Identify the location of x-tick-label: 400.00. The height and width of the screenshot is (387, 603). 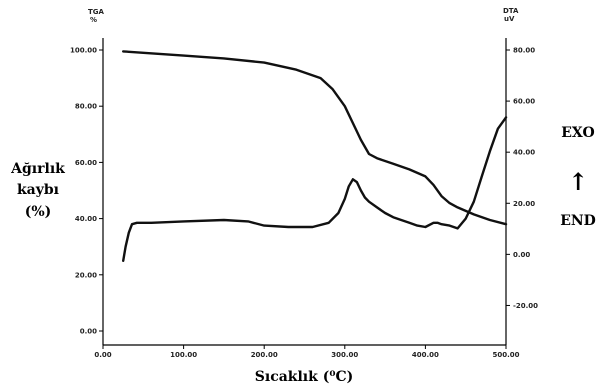
(425, 355).